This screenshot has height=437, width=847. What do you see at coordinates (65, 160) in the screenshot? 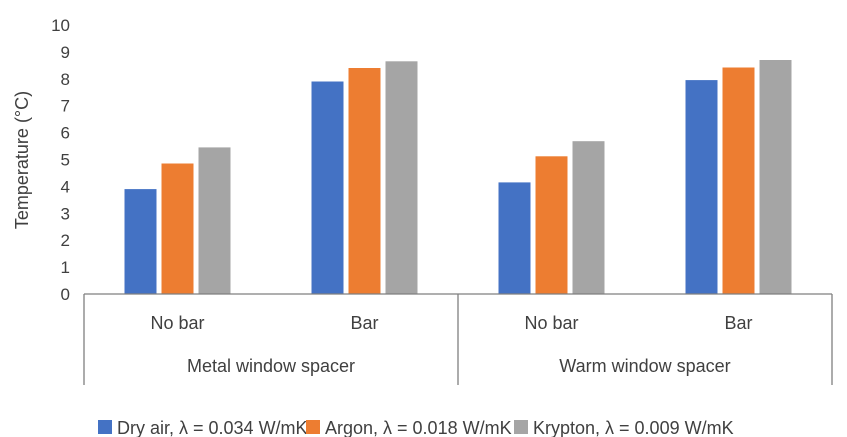
I see `y-tick-label: 5` at bounding box center [65, 160].